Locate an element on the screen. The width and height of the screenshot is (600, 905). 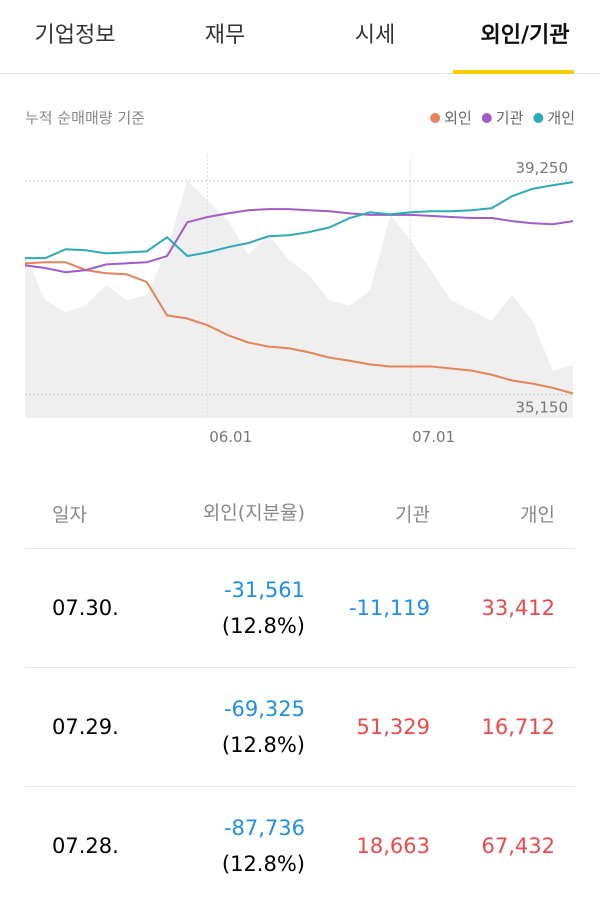
foreign-cell: -31,561 (12.8%) is located at coordinates (230, 608).